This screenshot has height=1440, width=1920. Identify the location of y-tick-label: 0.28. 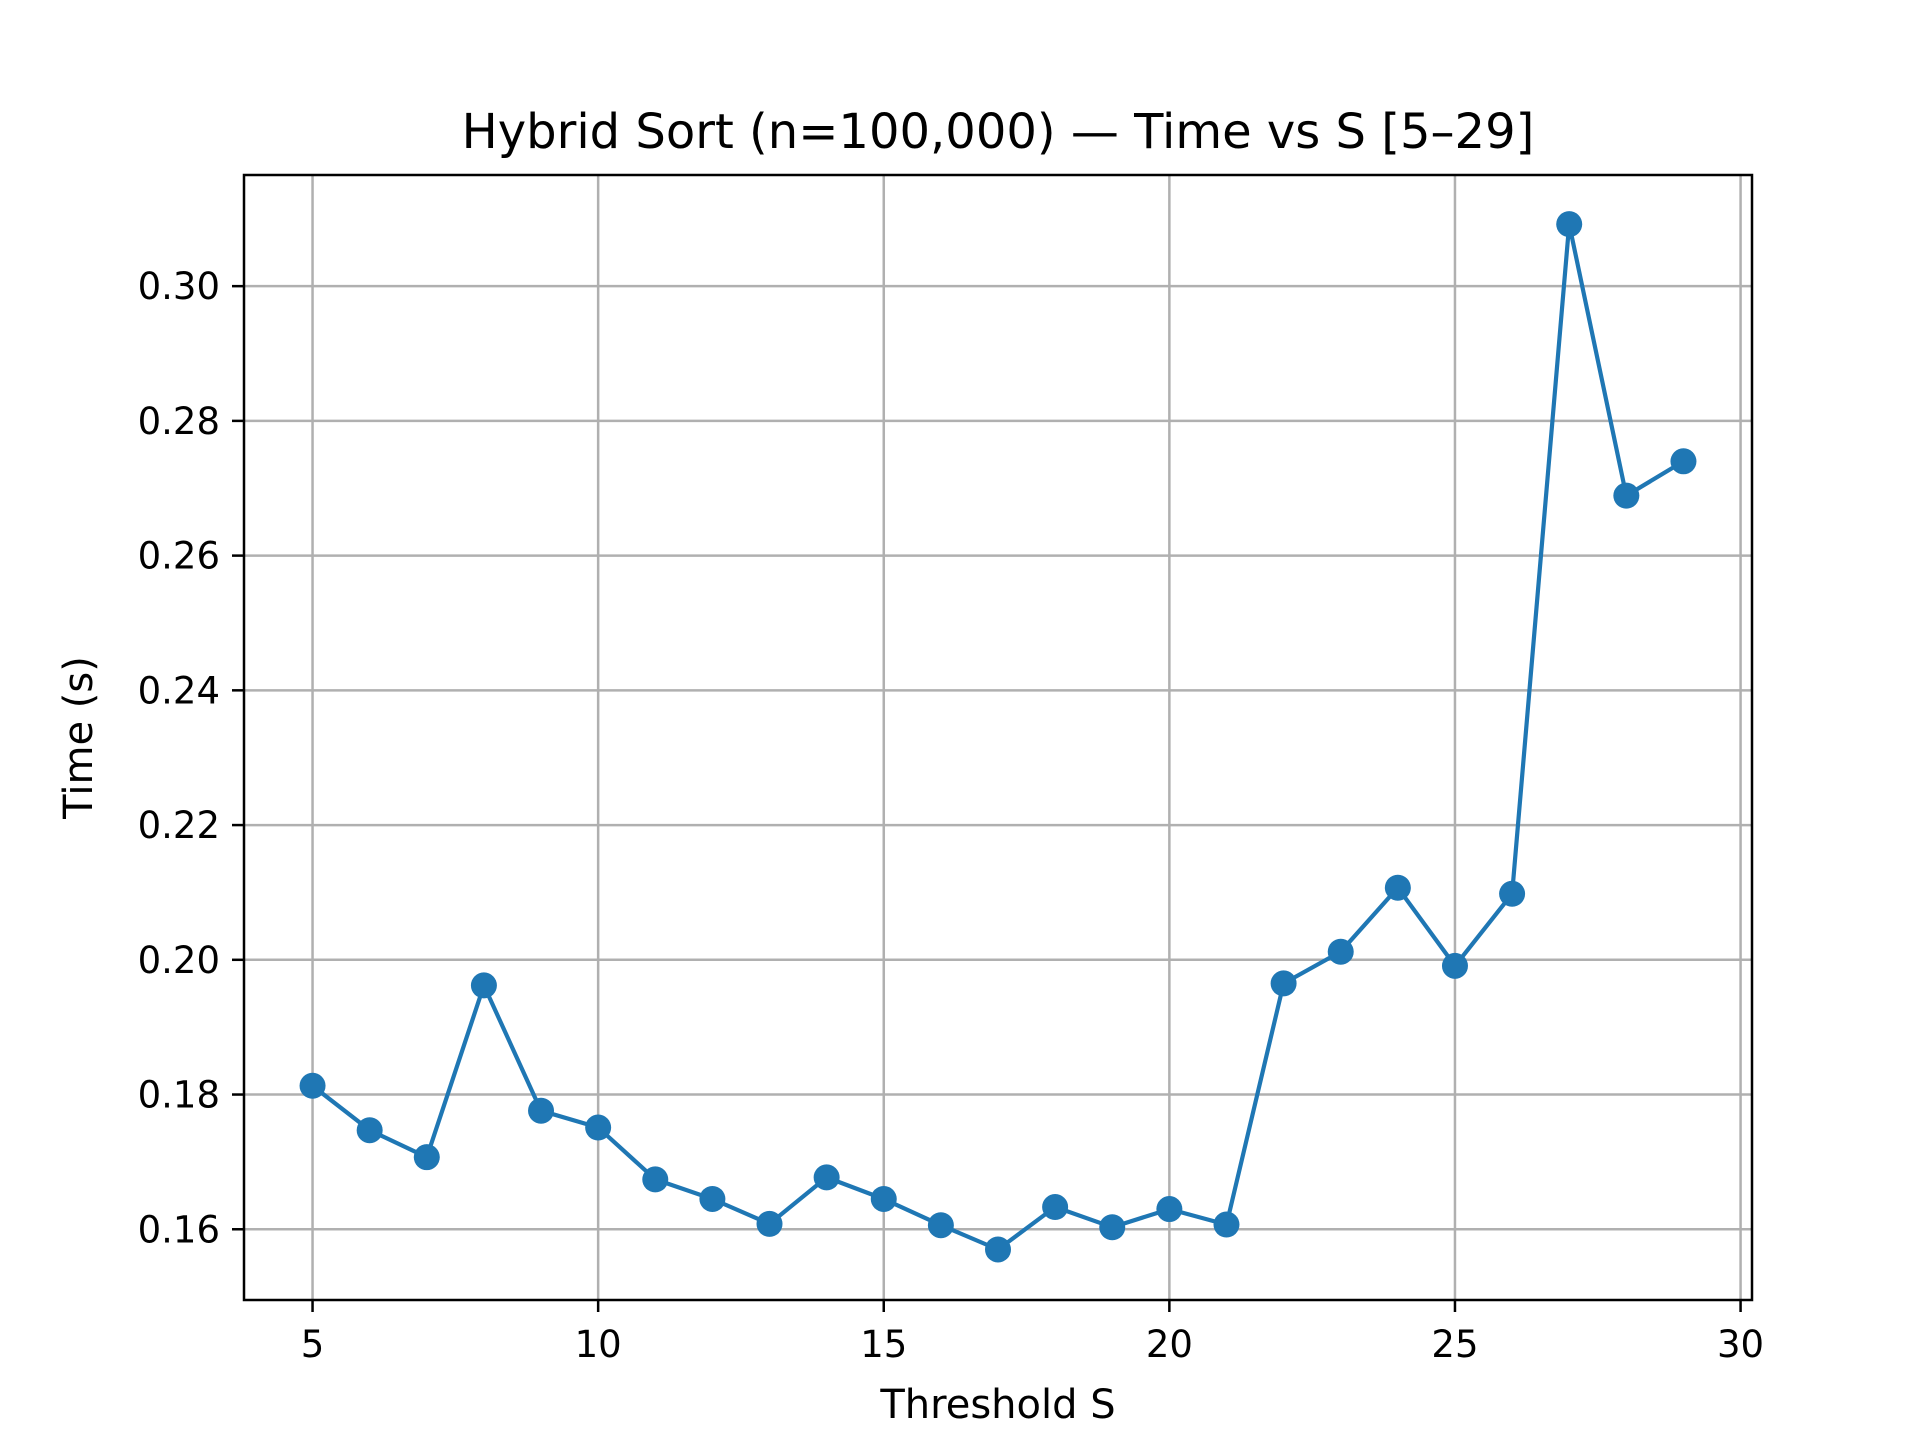
(179, 421).